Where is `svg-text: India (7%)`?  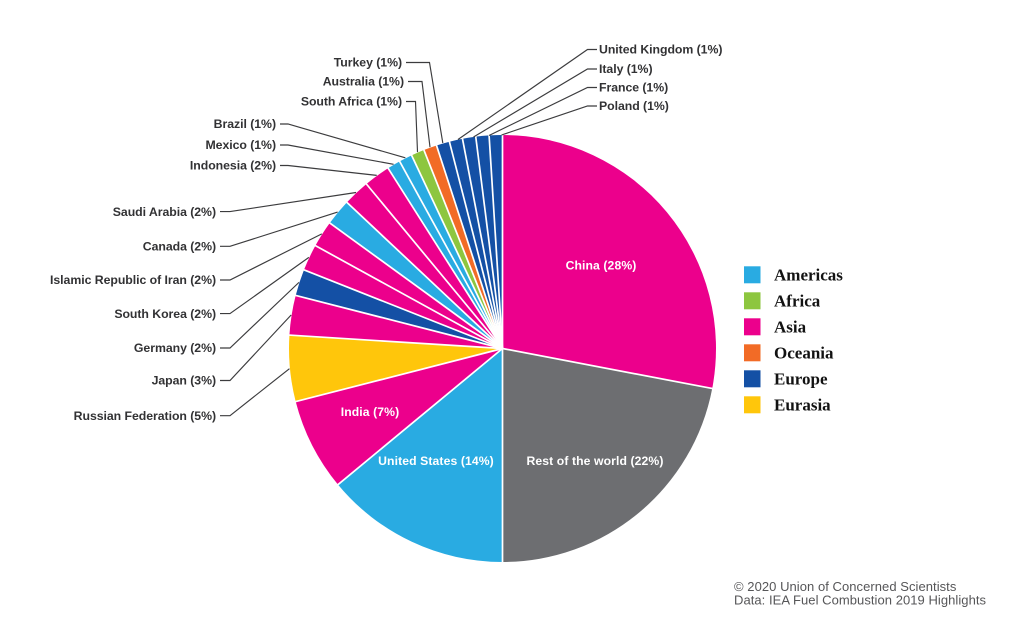 svg-text: India (7%) is located at coordinates (370, 412).